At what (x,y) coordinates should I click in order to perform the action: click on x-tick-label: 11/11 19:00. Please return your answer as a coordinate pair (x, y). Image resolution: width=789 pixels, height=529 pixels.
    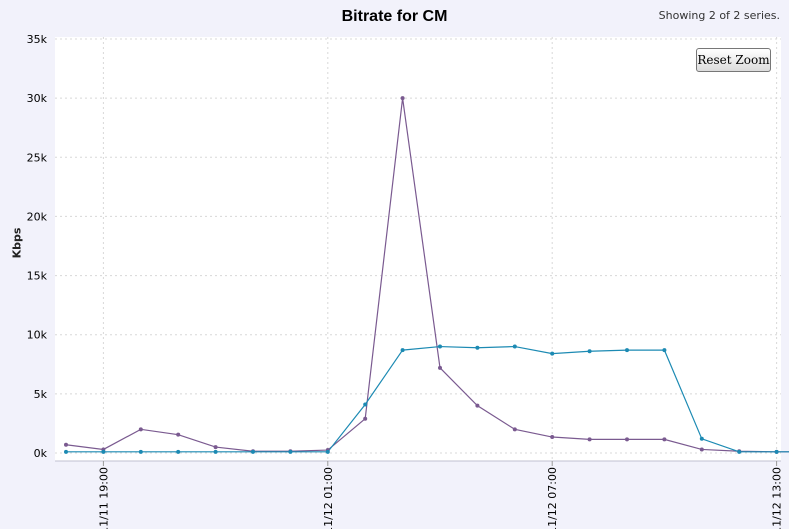
    Looking at the image, I should click on (103, 498).